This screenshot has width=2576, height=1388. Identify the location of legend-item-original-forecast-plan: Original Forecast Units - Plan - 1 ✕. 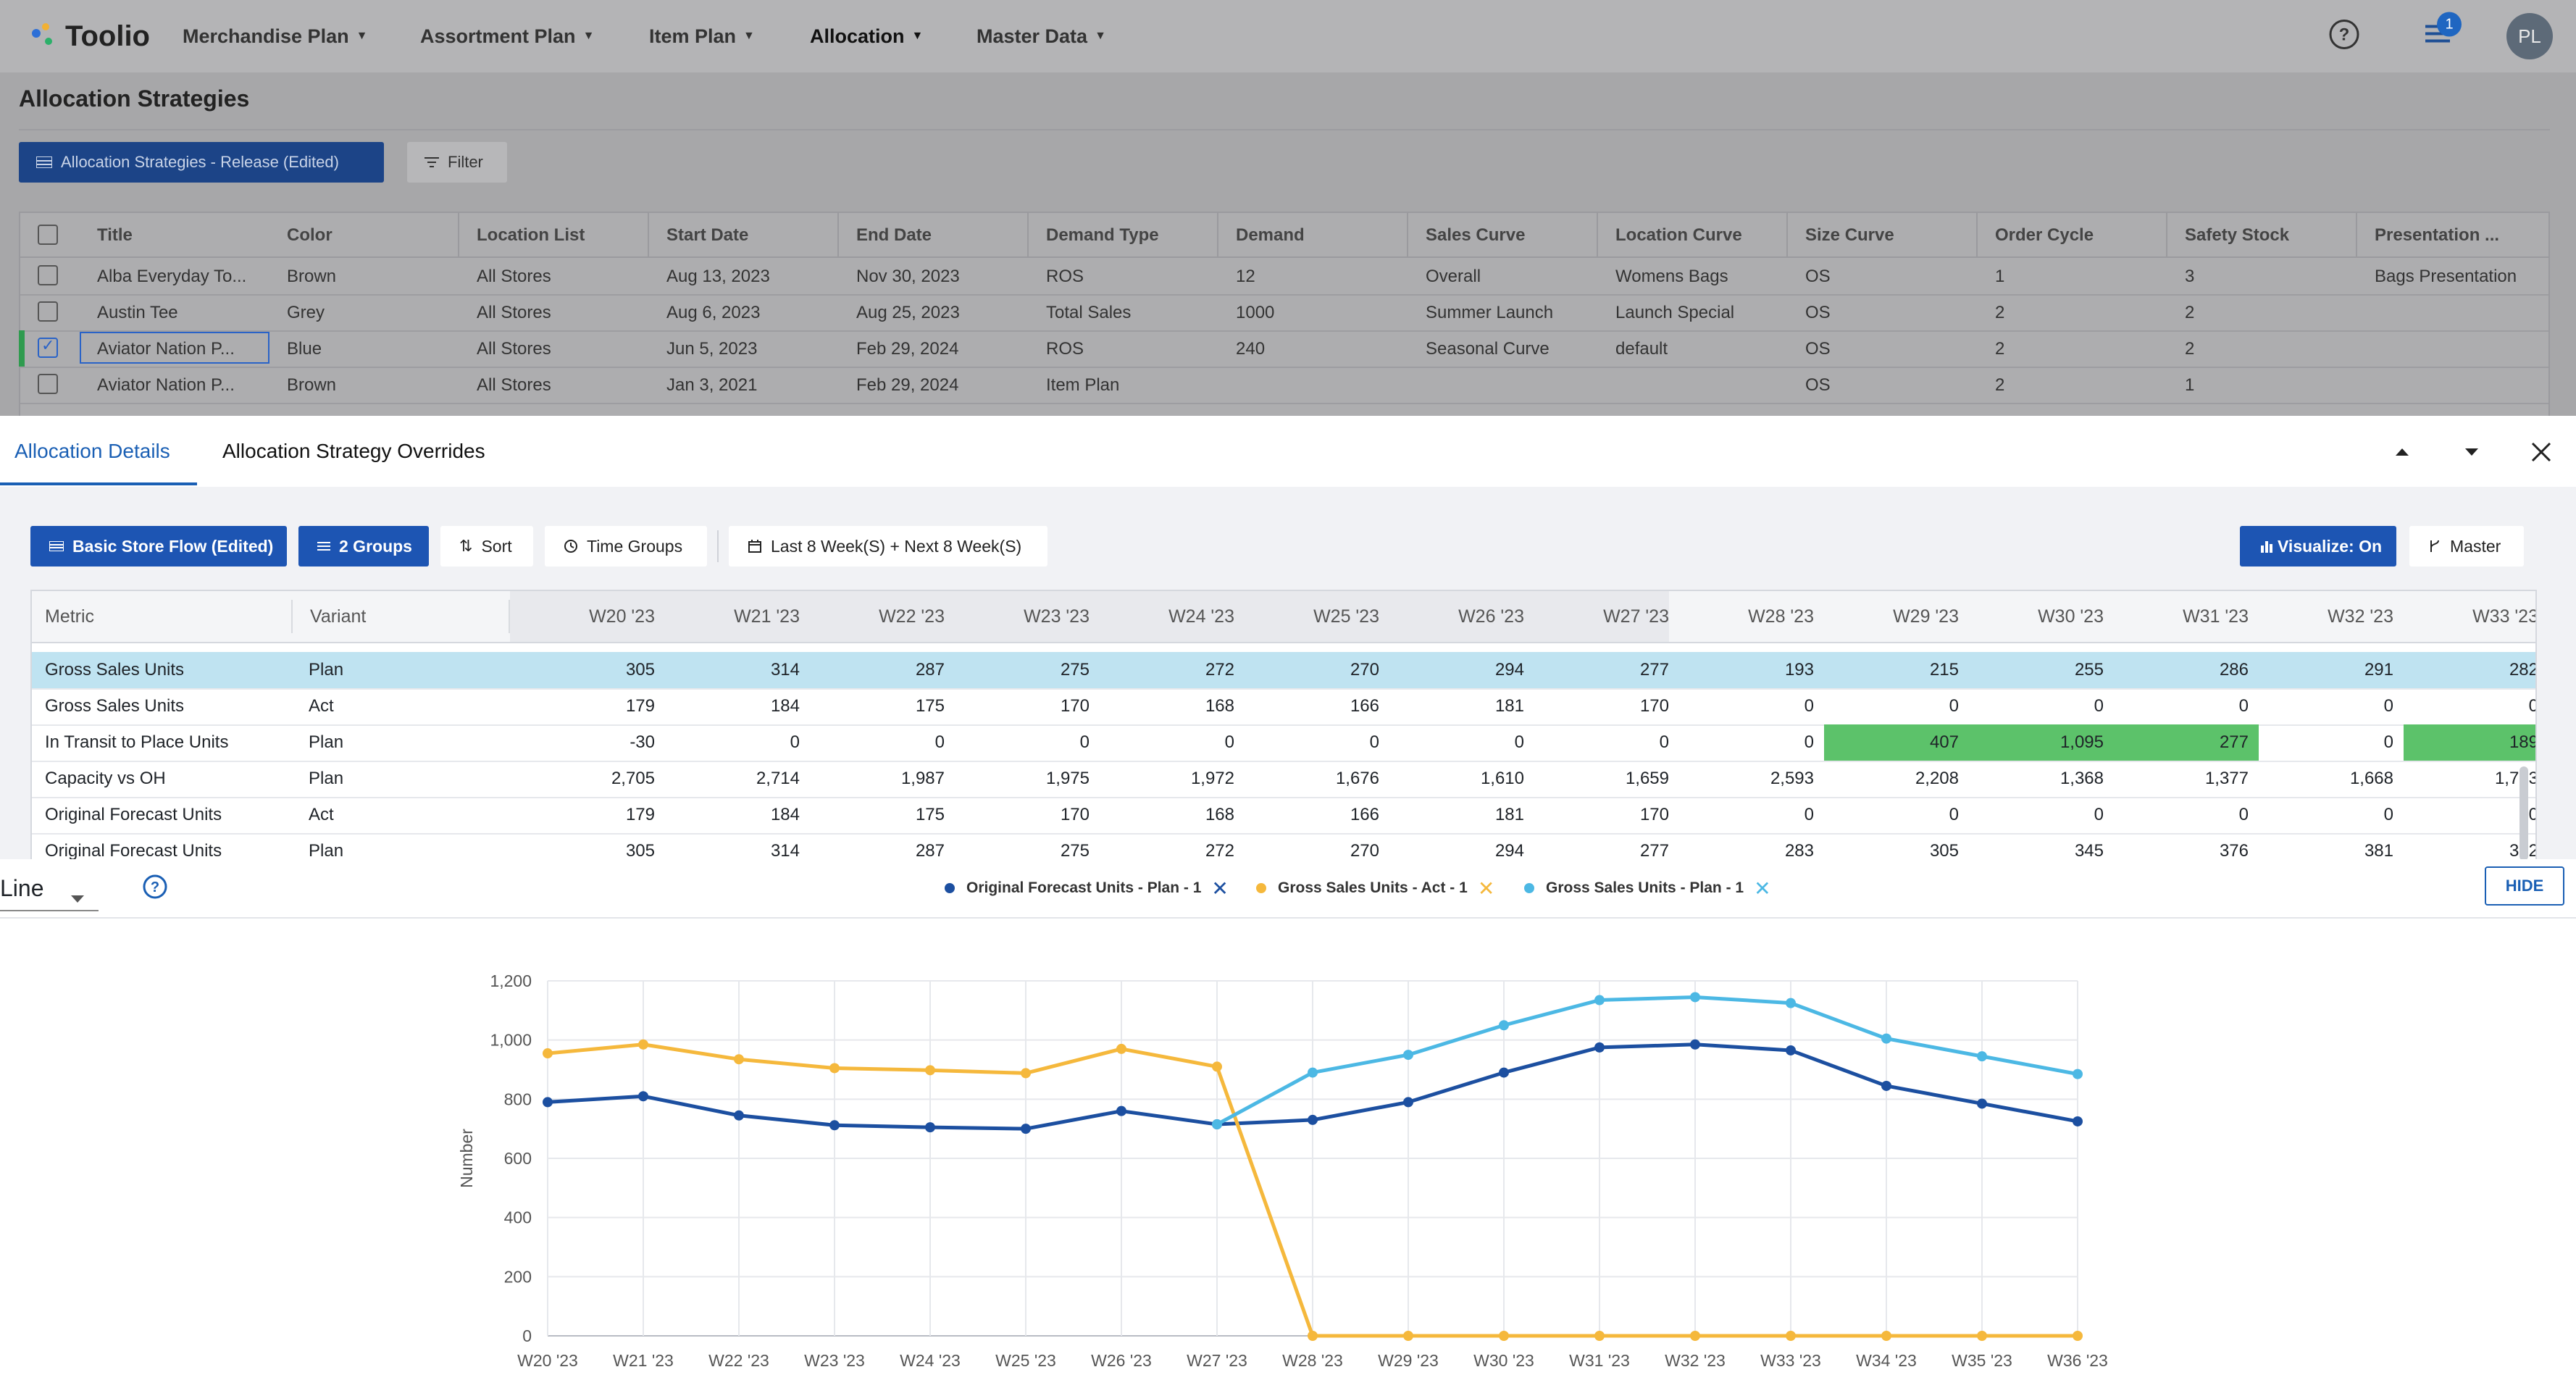
(1087, 888).